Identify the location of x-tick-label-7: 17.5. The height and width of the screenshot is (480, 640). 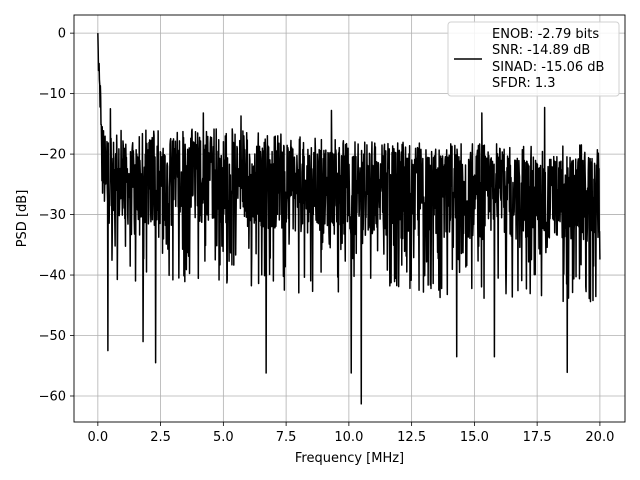
(537, 437).